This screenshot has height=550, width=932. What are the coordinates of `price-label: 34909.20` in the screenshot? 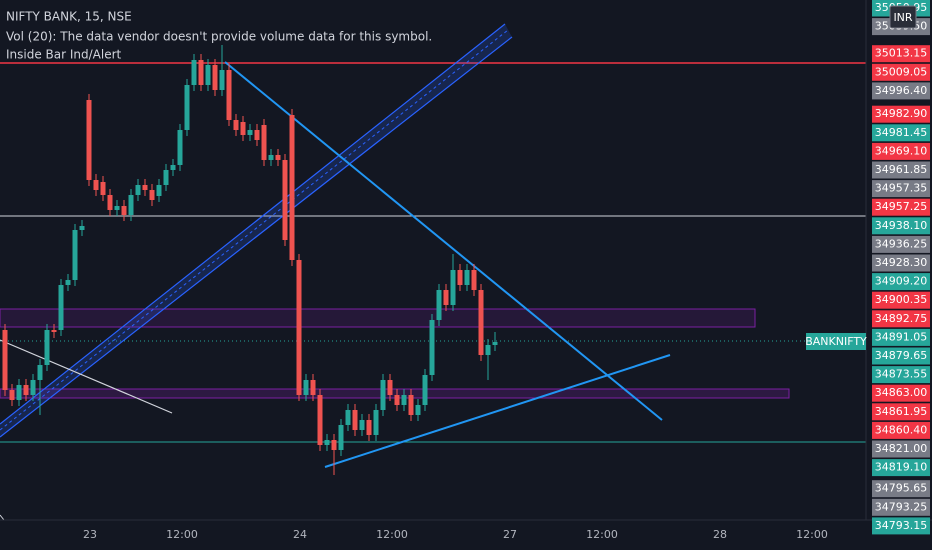 It's located at (901, 281).